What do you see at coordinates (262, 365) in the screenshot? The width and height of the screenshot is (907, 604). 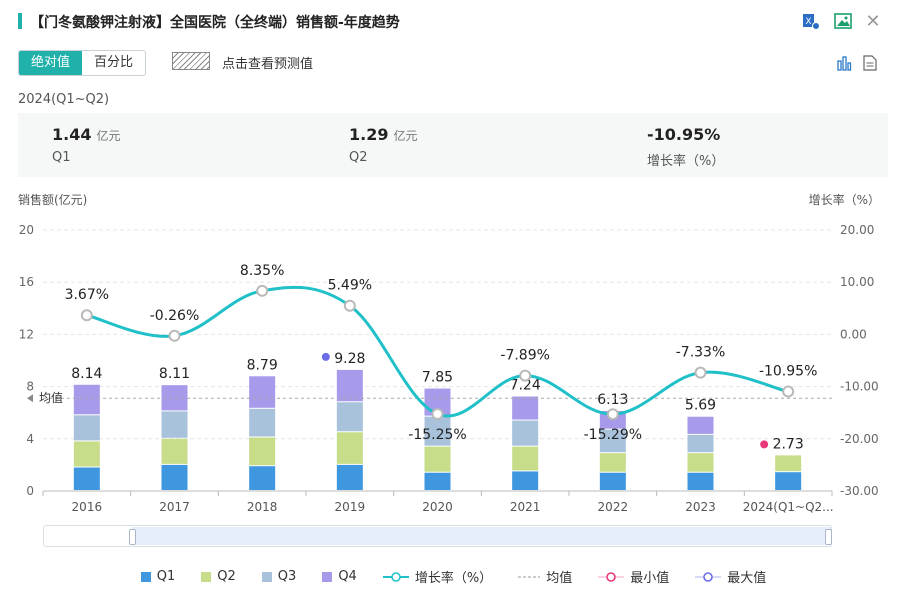 I see `bar-total-label: 8.79` at bounding box center [262, 365].